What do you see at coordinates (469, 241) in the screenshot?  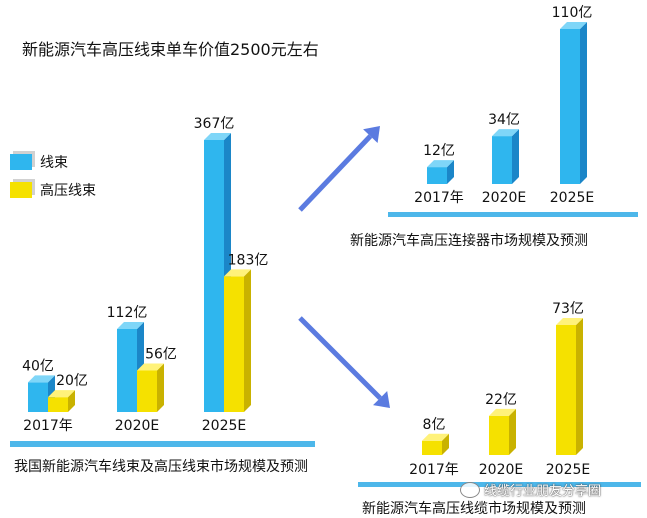 I see `connector-chart-caption: 新能源汽车高压连接器市场规模及预测` at bounding box center [469, 241].